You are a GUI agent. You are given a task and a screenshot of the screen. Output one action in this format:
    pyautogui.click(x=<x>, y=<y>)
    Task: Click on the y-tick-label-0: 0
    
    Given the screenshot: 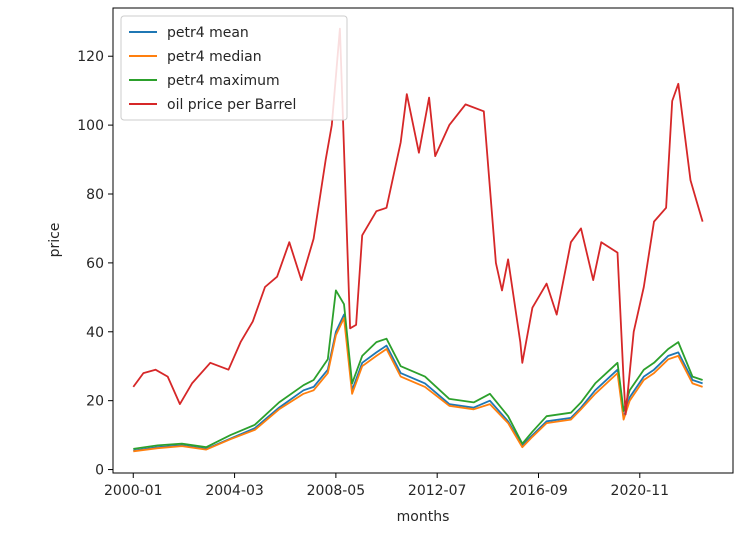 What is the action you would take?
    pyautogui.click(x=99, y=471)
    